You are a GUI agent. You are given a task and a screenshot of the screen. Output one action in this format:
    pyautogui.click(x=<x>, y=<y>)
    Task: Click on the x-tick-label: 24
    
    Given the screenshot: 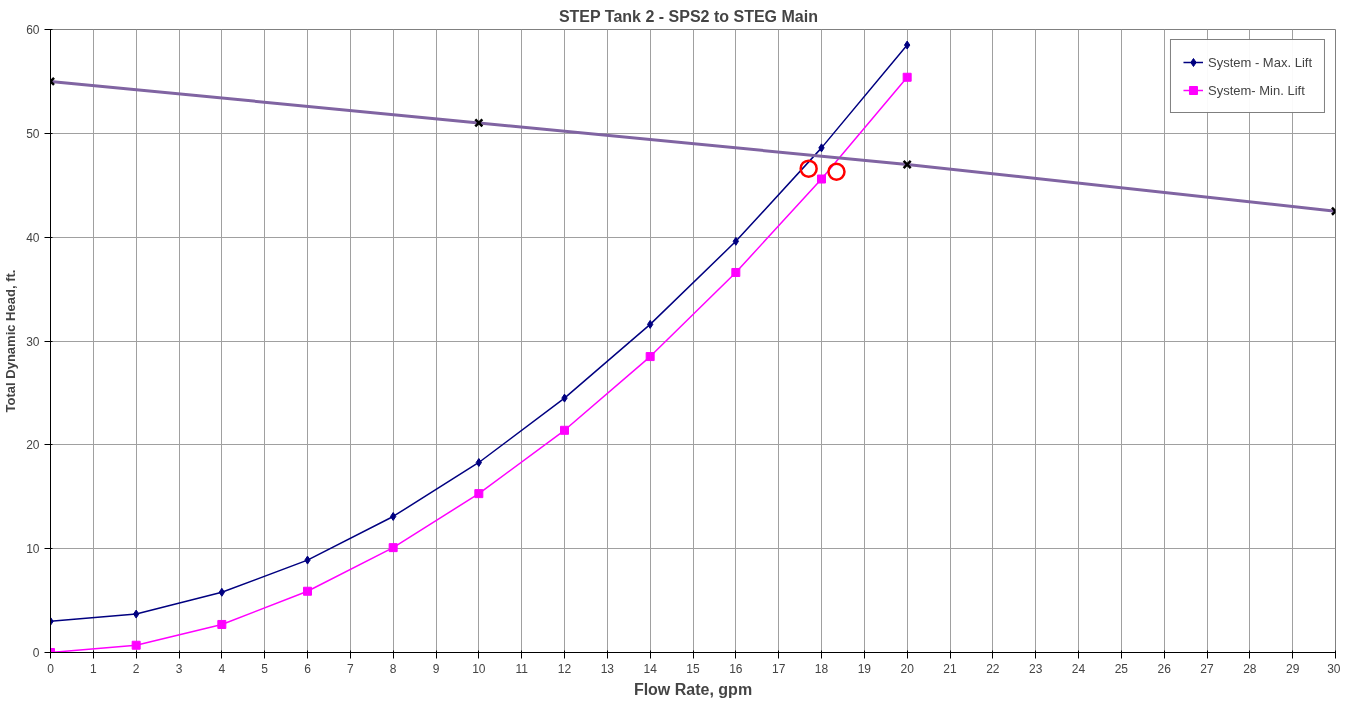 What is the action you would take?
    pyautogui.click(x=1078, y=668)
    